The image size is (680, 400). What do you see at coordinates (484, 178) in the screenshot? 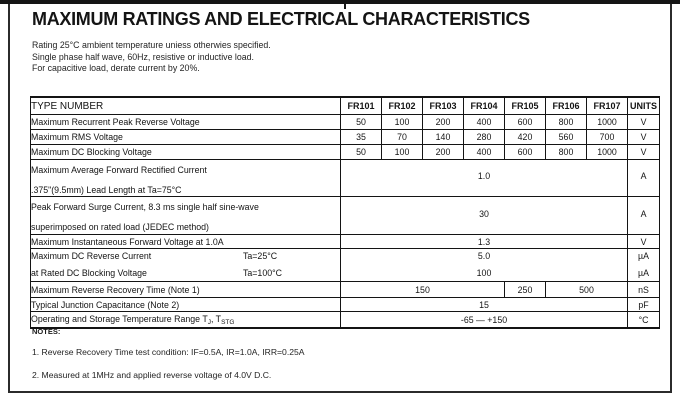
I see `cell-value-span: 1.0` at bounding box center [484, 178].